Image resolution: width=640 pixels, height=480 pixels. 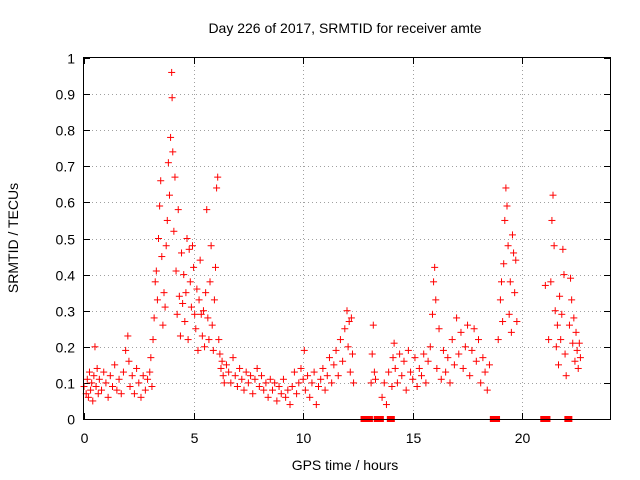 I want to click on y-tick-label: 0.3, so click(x=66, y=312).